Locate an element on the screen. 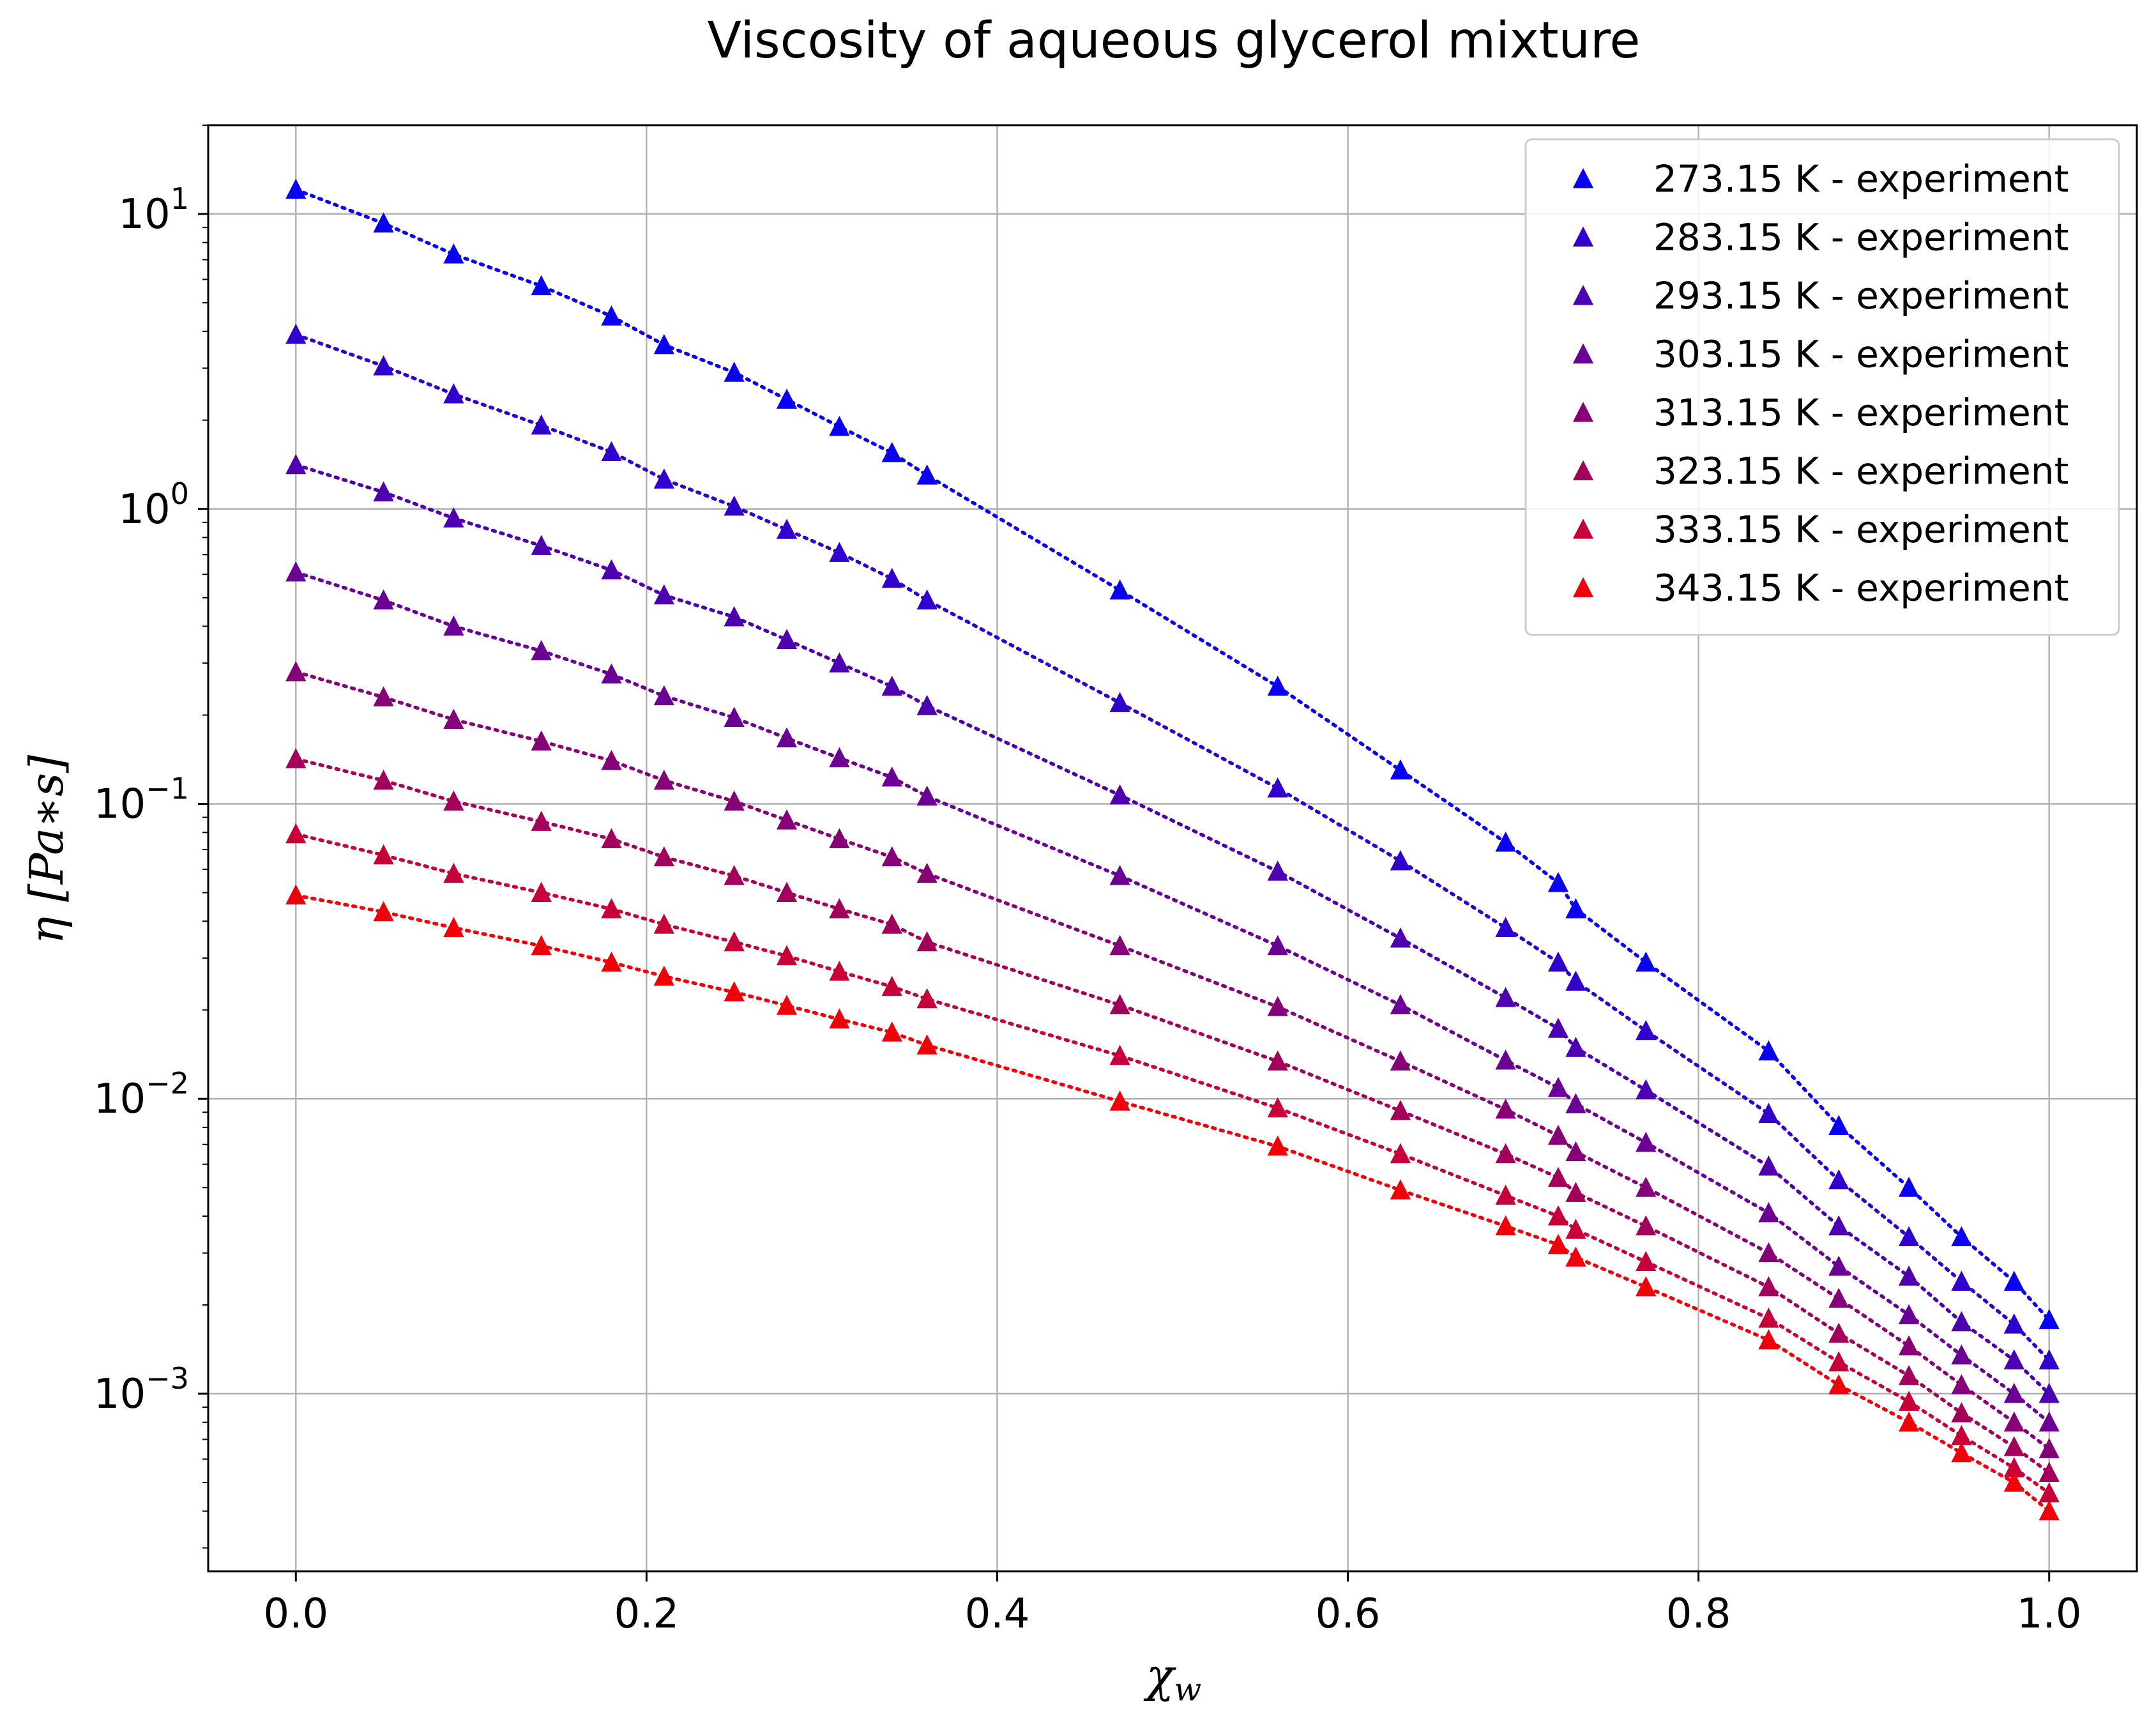 This screenshot has height=1715, width=2156. y-tick-label: 10⁻¹ is located at coordinates (141, 799).